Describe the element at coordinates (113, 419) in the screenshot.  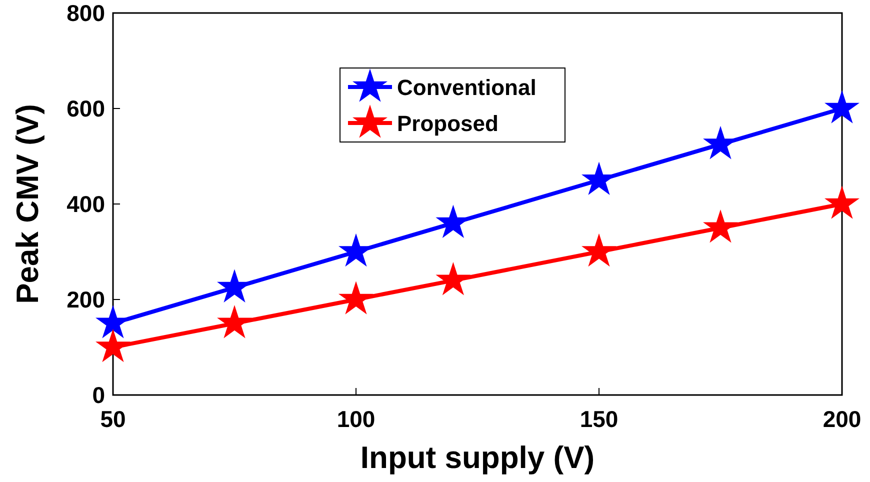
I see `x-tick-label: 50` at that location.